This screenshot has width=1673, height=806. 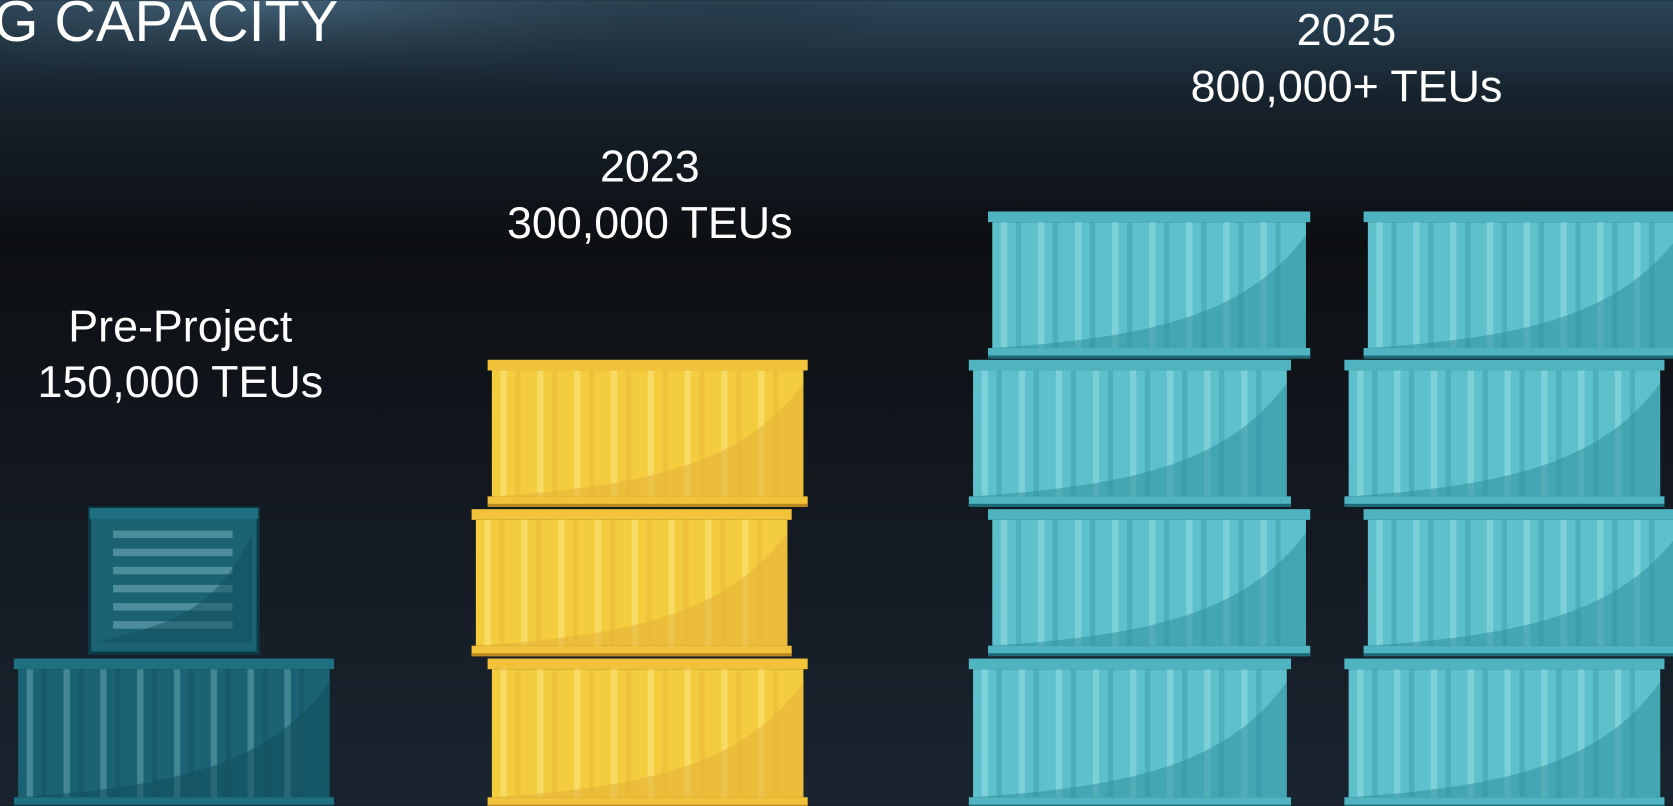 What do you see at coordinates (1347, 87) in the screenshot?
I see `stage-capacity: 800,000+ TEUs` at bounding box center [1347, 87].